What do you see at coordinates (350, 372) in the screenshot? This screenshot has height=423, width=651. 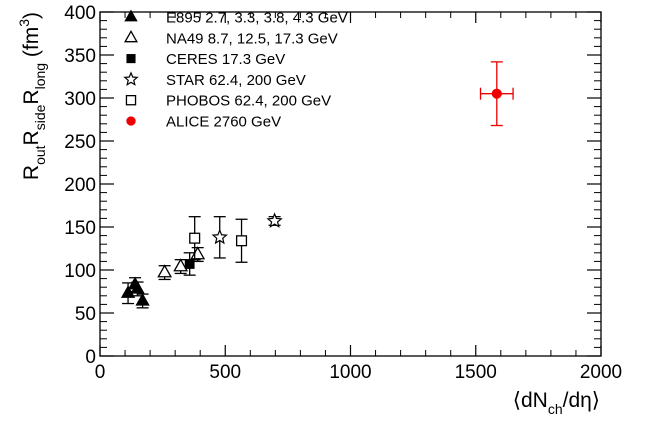 I see `x-tick-label: 1000` at bounding box center [350, 372].